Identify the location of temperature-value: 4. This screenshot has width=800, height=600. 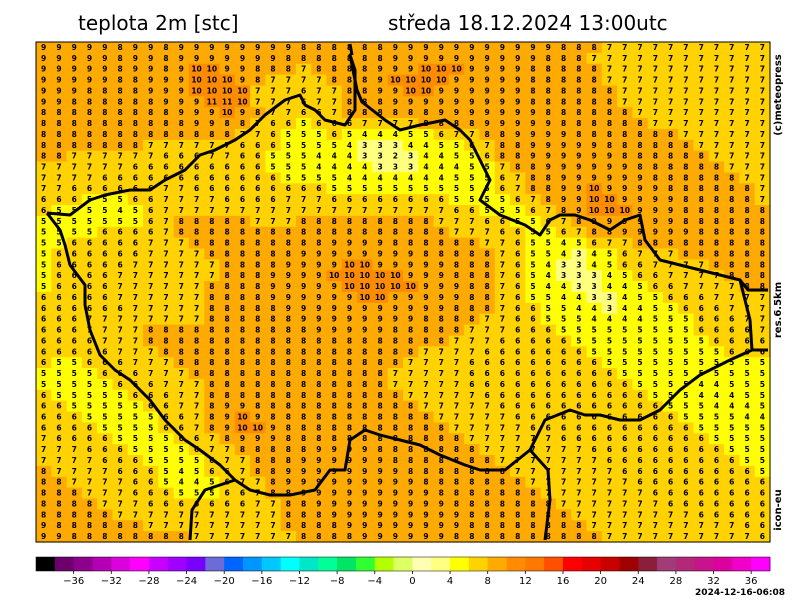
(425, 145).